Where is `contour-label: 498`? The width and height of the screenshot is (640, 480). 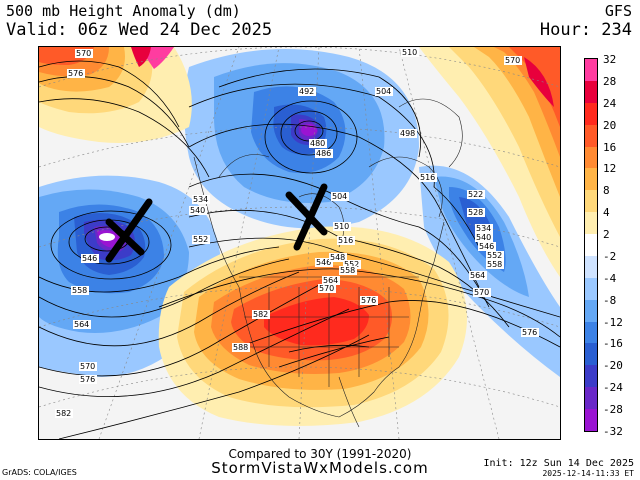 contour-label: 498 is located at coordinates (407, 133).